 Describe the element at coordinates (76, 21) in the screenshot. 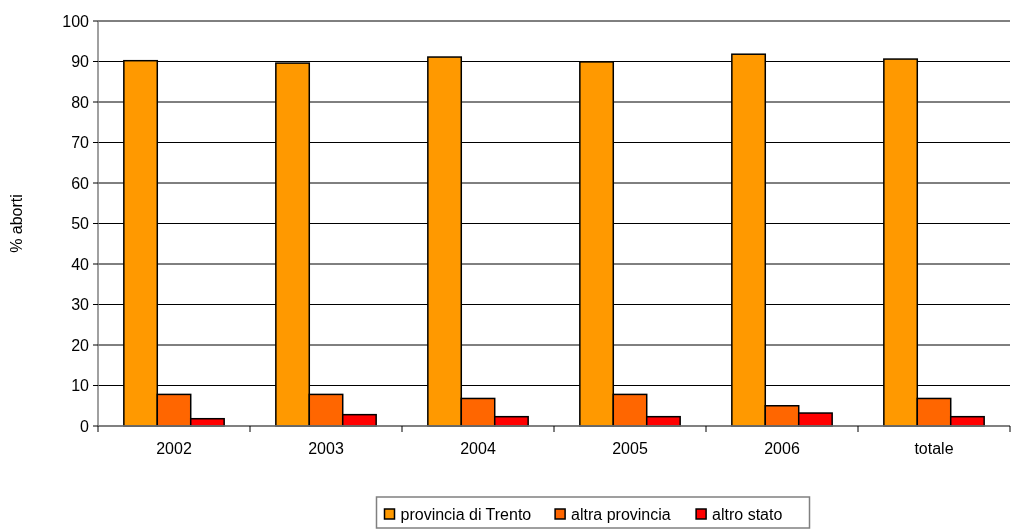

I see `y-tick-label: 100` at that location.